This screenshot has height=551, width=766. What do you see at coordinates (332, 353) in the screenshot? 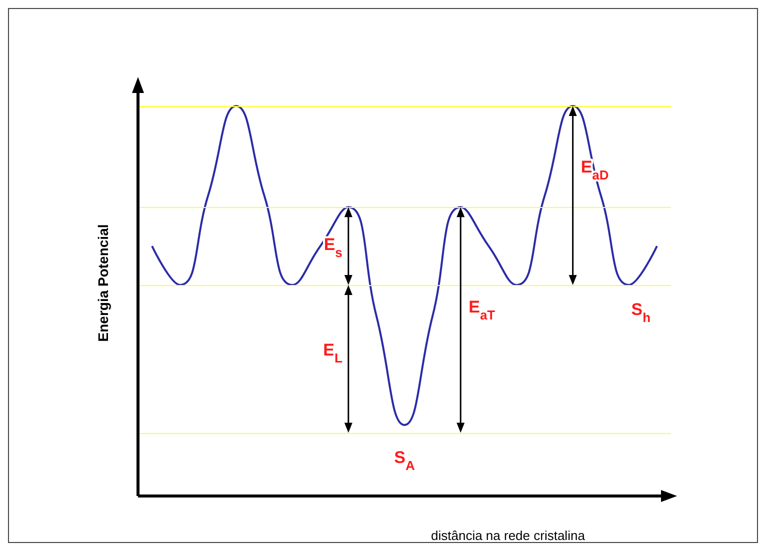
I see `annotation: E$_{L}$` at bounding box center [332, 353].